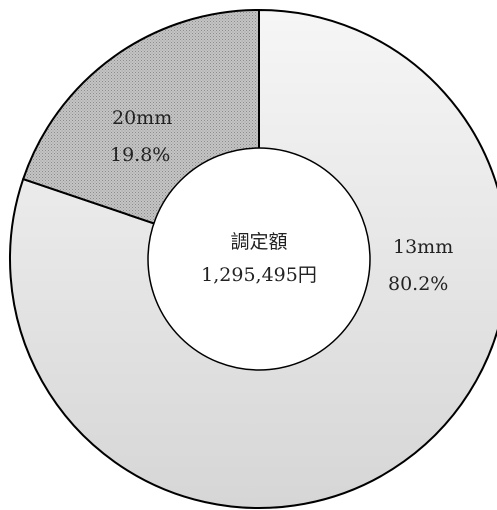 Image resolution: width=497 pixels, height=510 pixels. Describe the element at coordinates (423, 247) in the screenshot. I see `slice-label-13mm-name: 13mm` at that location.